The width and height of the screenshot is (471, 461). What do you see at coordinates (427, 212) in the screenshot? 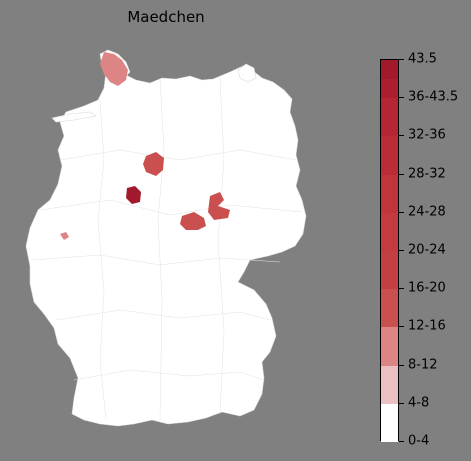
I see `colorbar-tick-label: 24-28` at bounding box center [427, 212].